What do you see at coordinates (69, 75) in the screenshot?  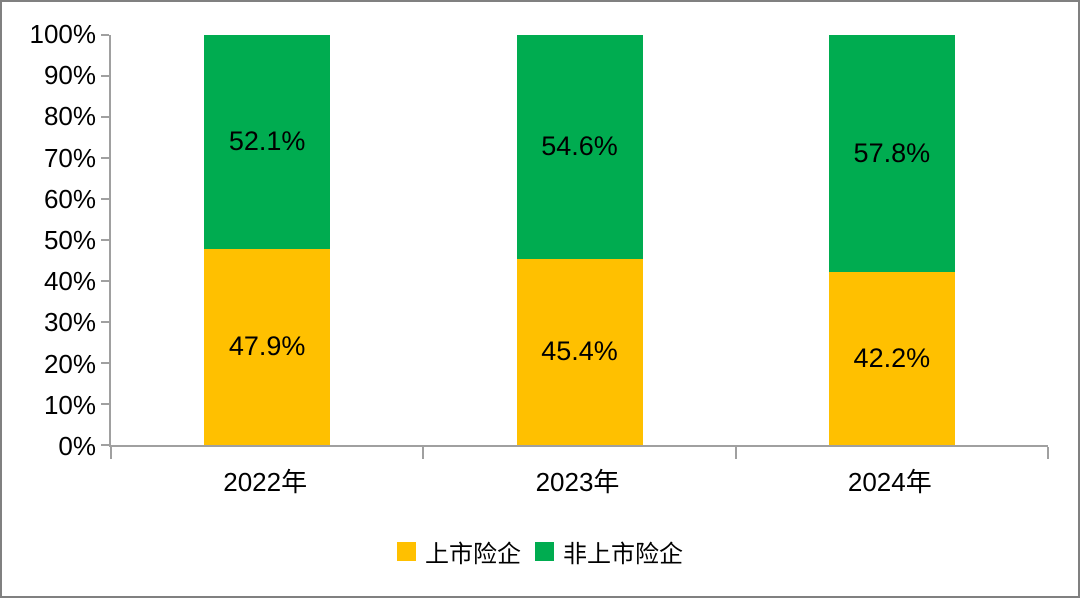 I see `y-axis-tick-label: 90%` at bounding box center [69, 75].